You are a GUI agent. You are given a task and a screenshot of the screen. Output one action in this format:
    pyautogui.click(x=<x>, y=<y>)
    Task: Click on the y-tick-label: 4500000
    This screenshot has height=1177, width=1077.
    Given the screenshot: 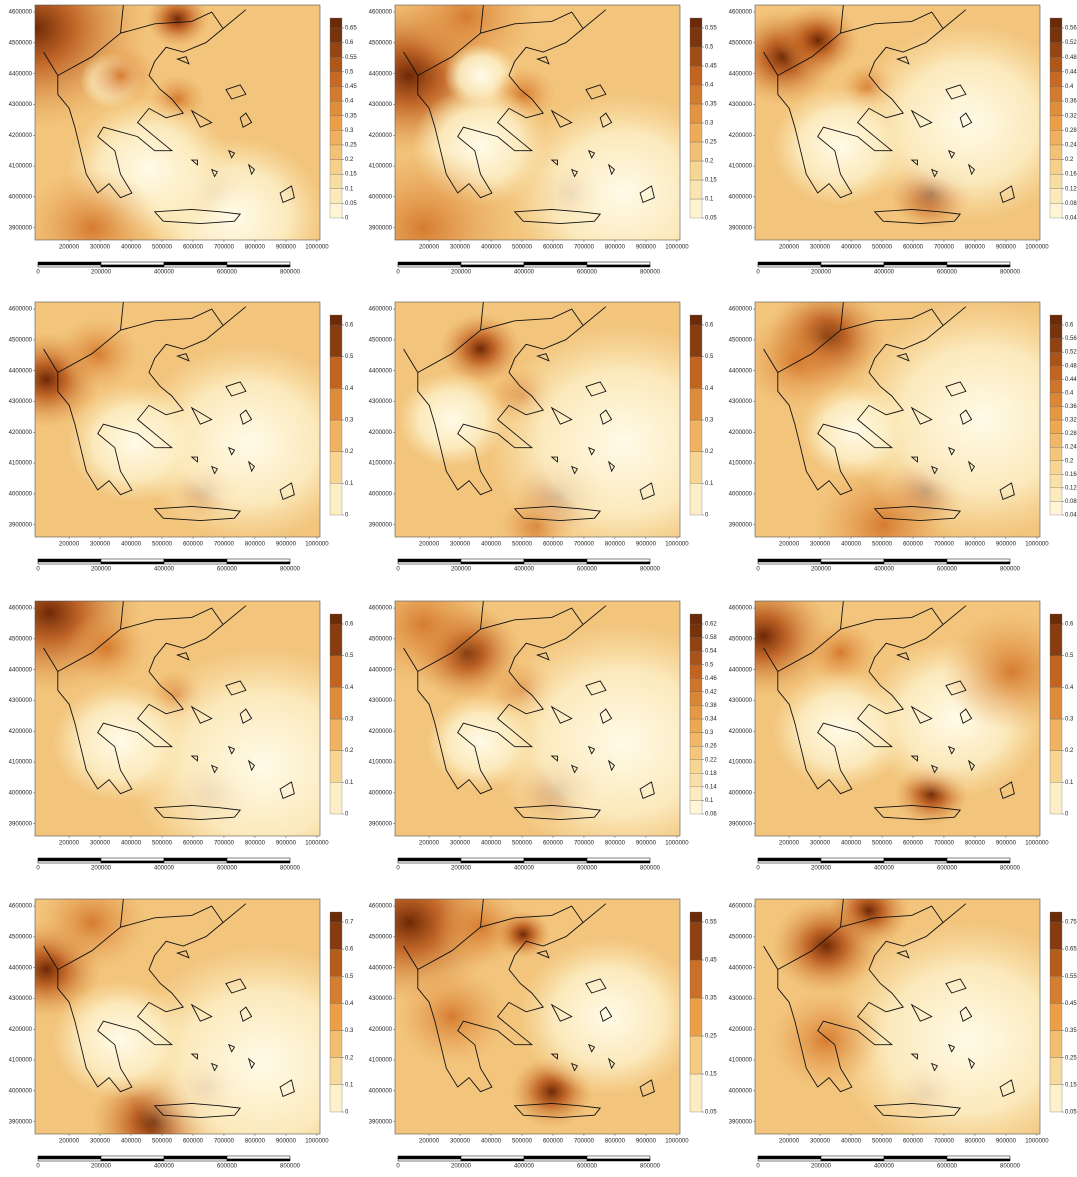 What is the action you would take?
    pyautogui.click(x=21, y=43)
    